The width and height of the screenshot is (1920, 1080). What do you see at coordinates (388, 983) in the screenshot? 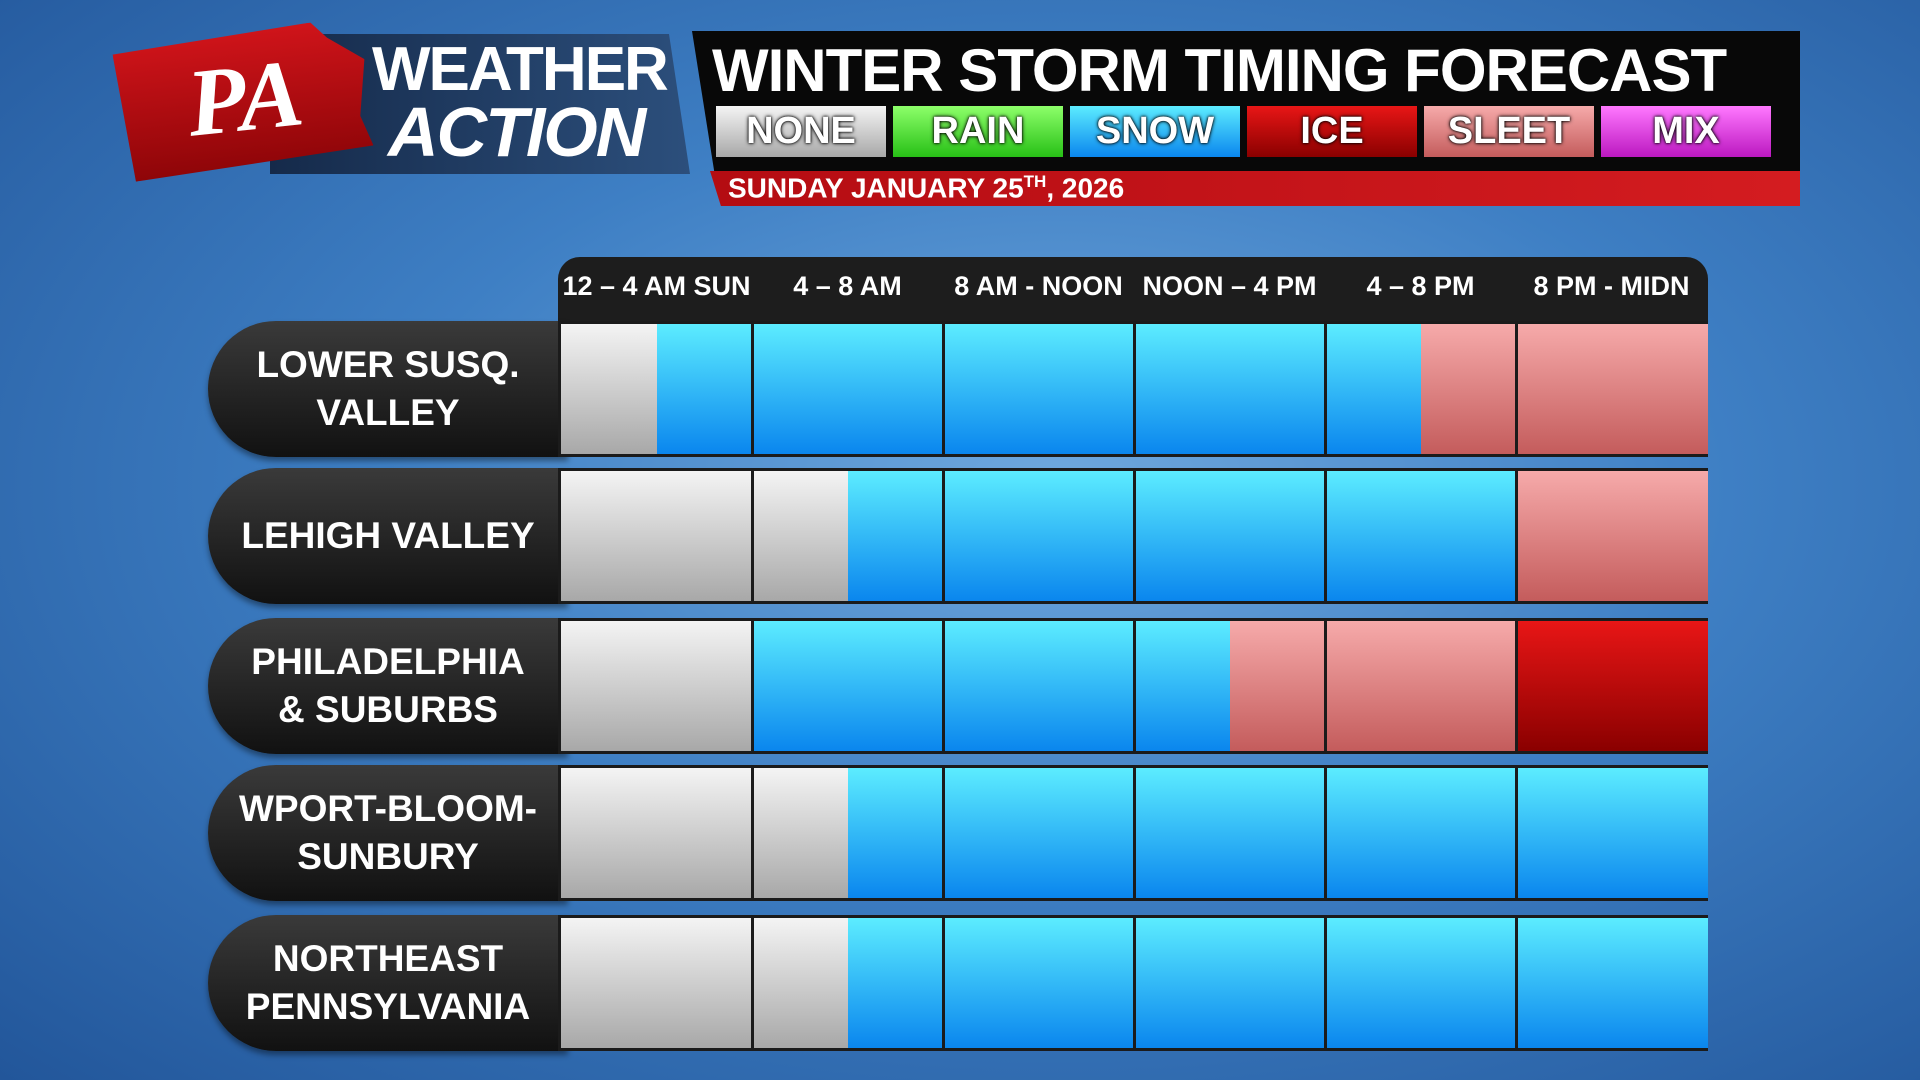
I see `region-label: NORTHEAST PENNSYLVANIA` at bounding box center [388, 983].